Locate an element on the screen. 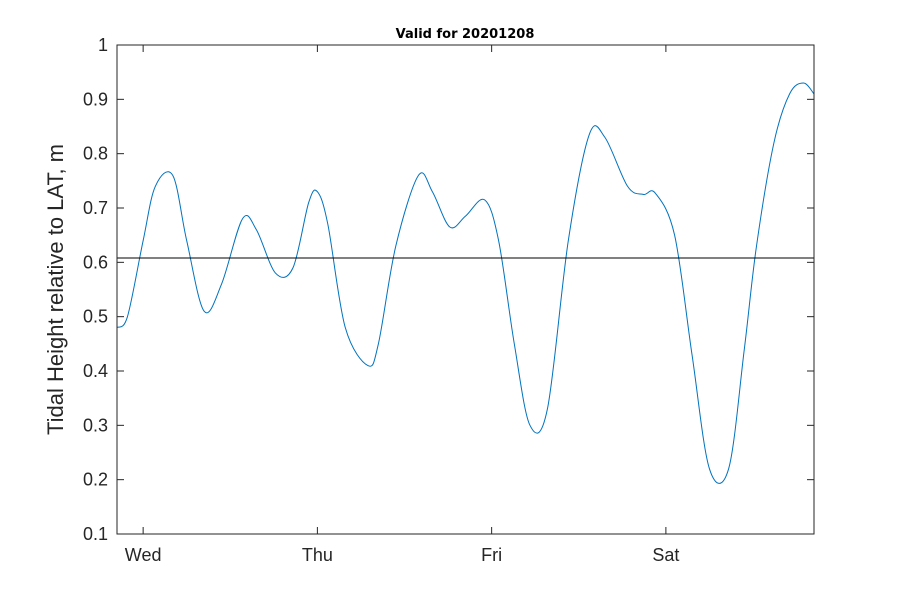  y-tick-label: 0.1 is located at coordinates (95, 534).